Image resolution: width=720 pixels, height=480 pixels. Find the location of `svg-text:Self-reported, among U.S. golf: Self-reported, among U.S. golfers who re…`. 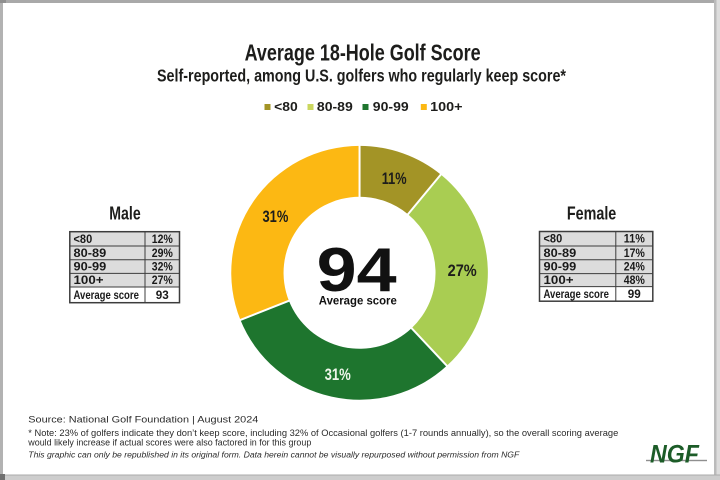

svg-text:Self-reported, among U.S. golf: Self-reported, among U.S. golfers who re… is located at coordinates (361, 75).